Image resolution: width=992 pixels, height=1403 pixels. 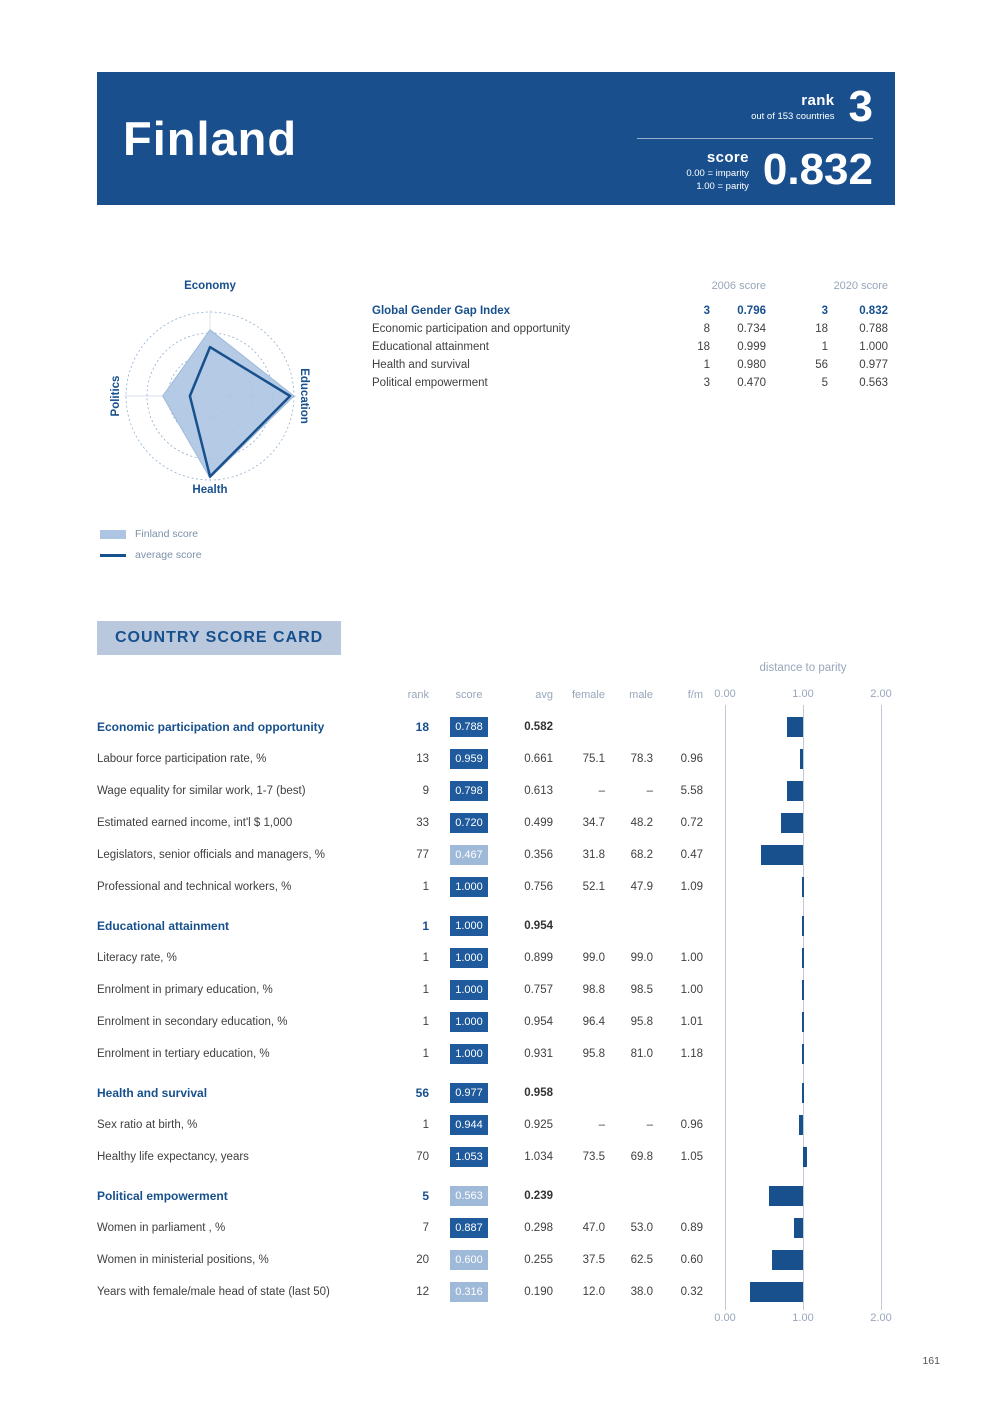 What do you see at coordinates (538, 1125) in the screenshot?
I see `avg-value: 0.925` at bounding box center [538, 1125].